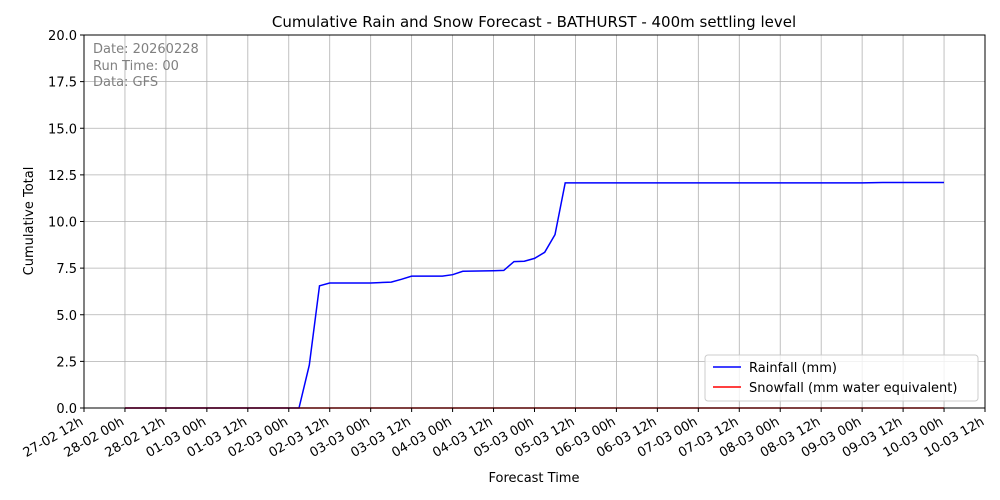  I want to click on y-tick-label: 7.5, so click(66, 269).